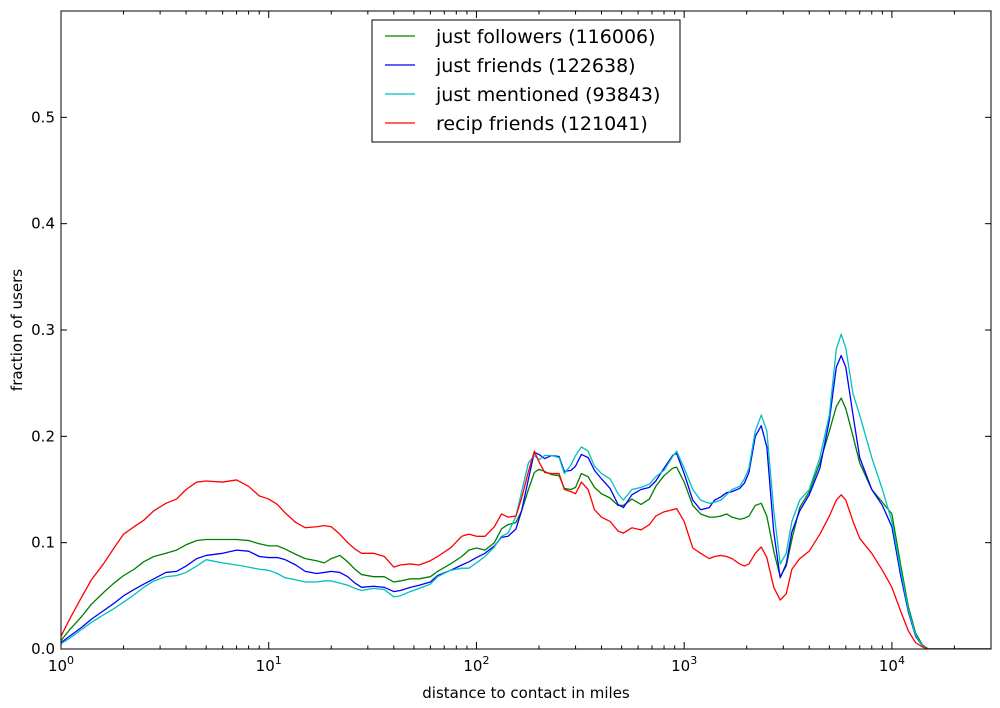 The image size is (1000, 708). I want to click on legend-entry: just mentioned (93843), so click(547, 95).